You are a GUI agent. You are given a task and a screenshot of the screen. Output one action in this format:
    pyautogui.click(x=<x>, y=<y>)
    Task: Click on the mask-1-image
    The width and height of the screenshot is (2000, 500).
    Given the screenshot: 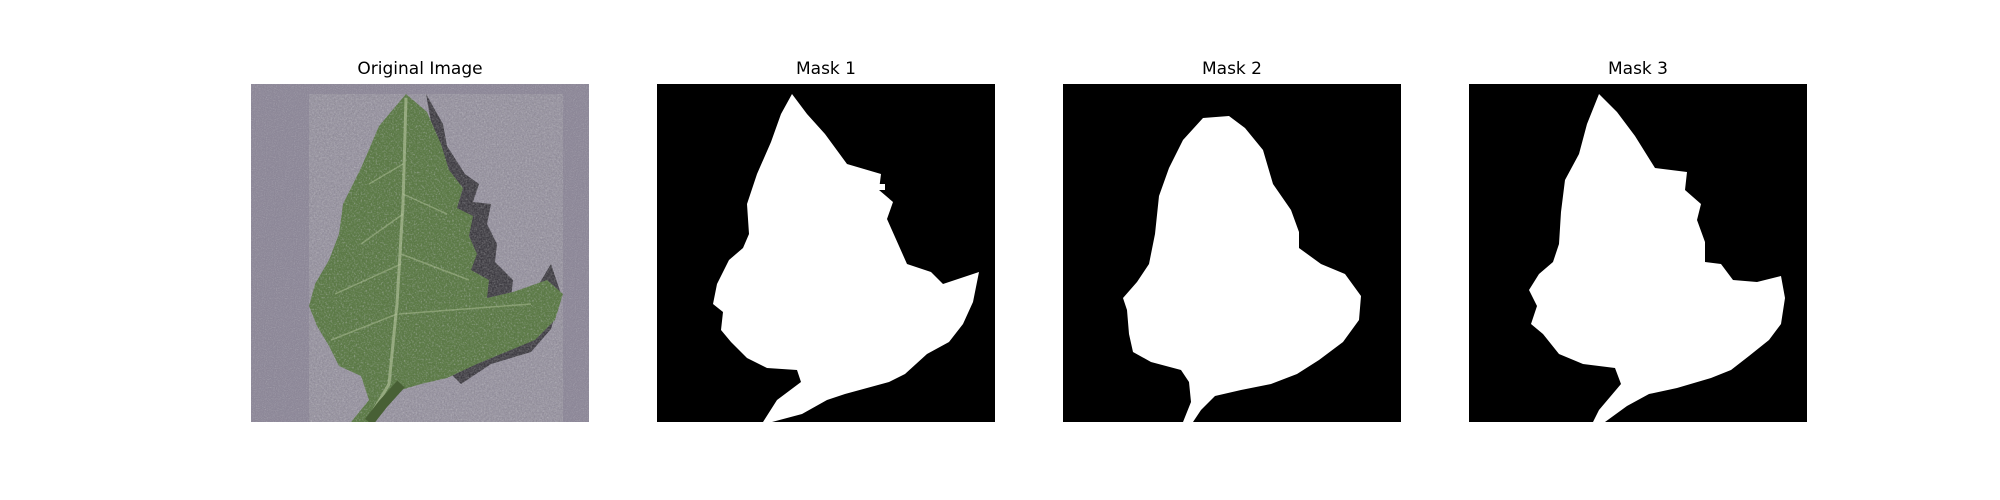 What is the action you would take?
    pyautogui.click(x=826, y=253)
    